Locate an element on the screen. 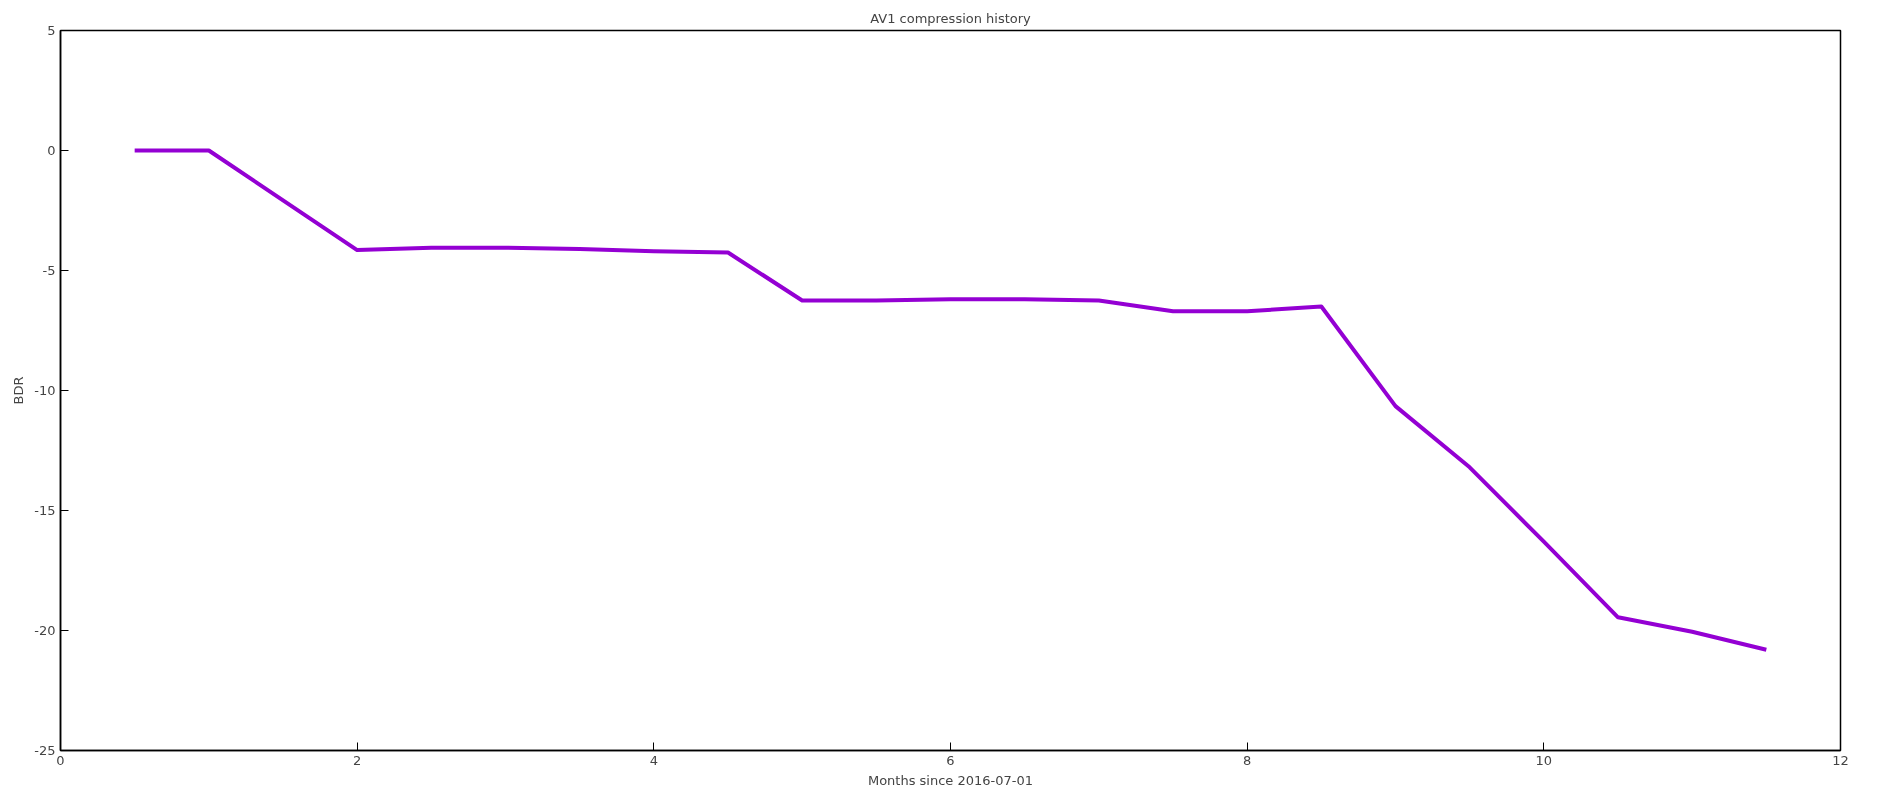 The width and height of the screenshot is (1893, 798). chart-title: AV1 compression history is located at coordinates (951, 18).